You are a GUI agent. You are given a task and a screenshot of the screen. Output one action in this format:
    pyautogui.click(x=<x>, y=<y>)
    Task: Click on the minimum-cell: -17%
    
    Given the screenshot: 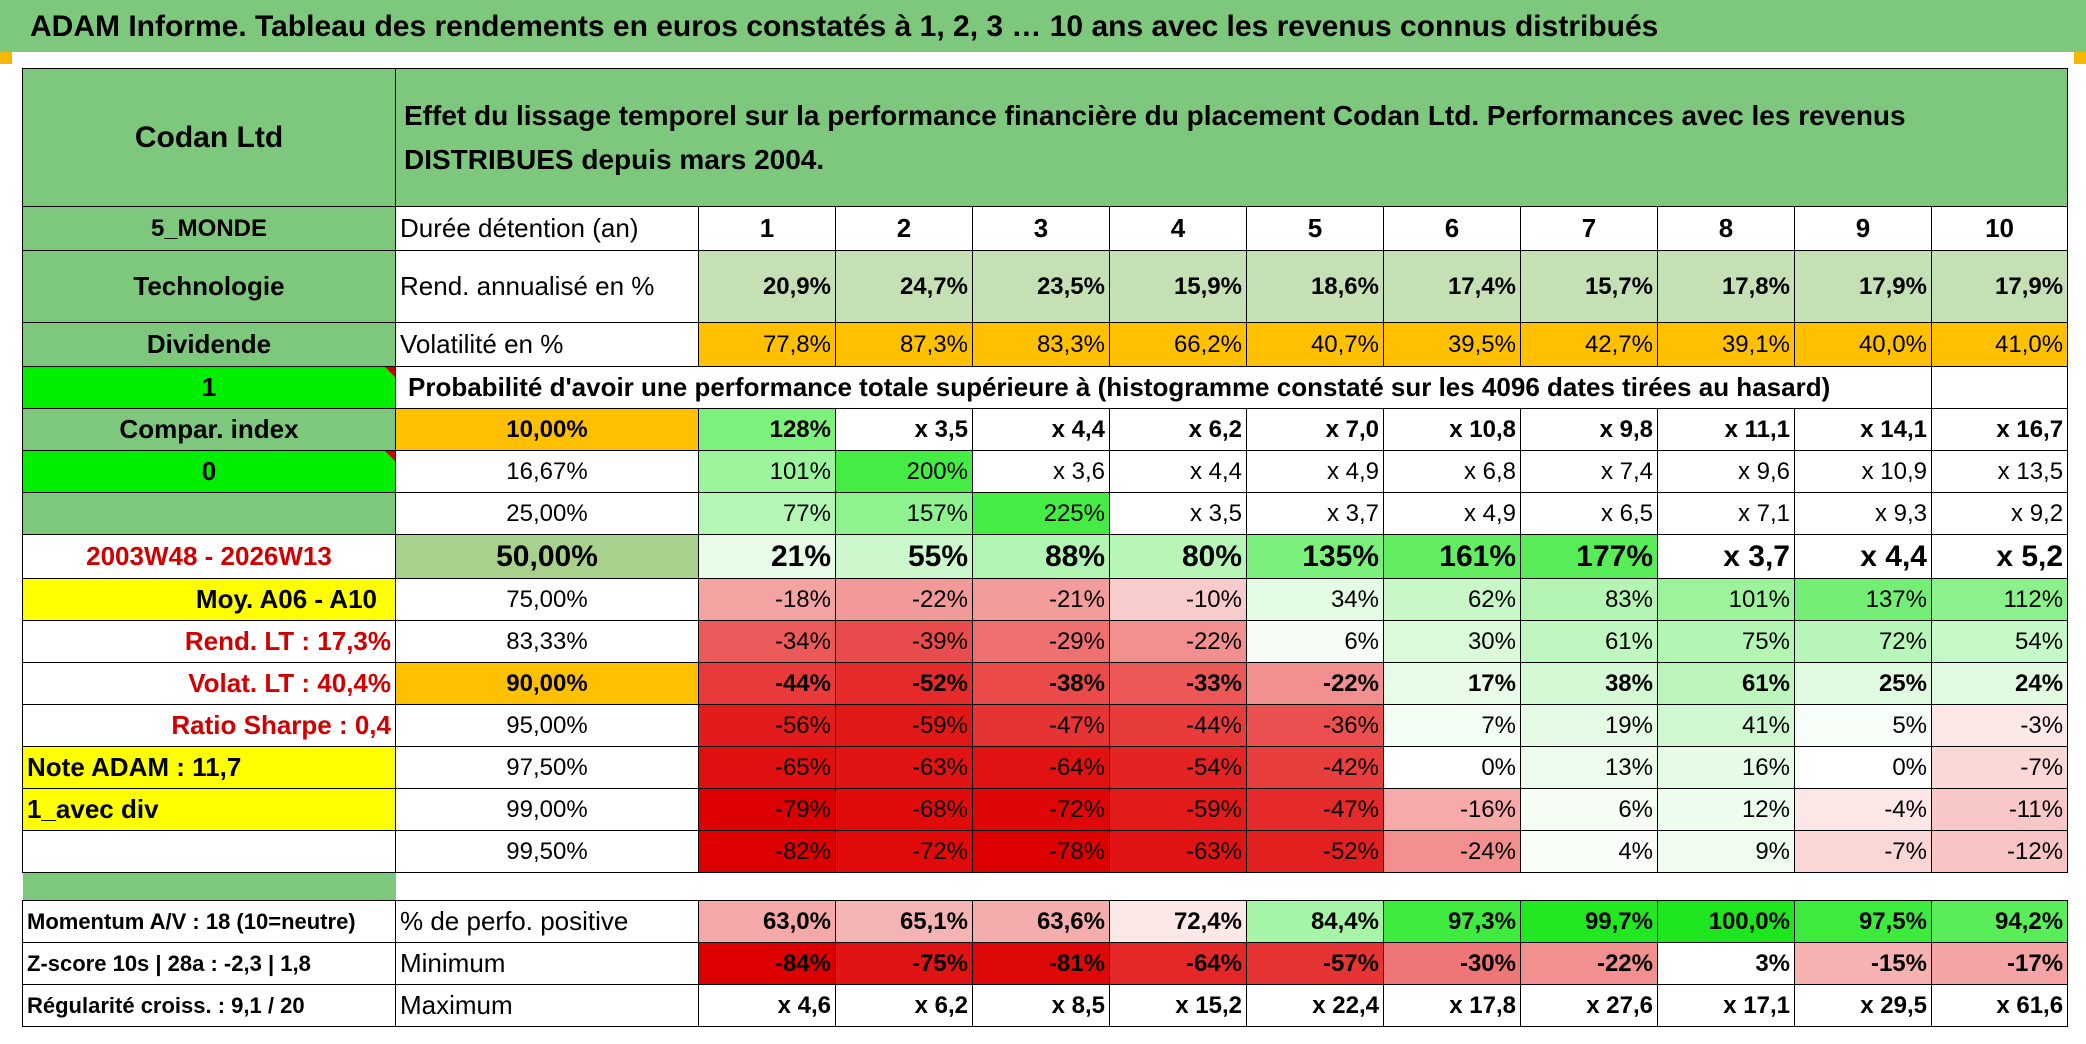 What is the action you would take?
    pyautogui.click(x=1999, y=963)
    